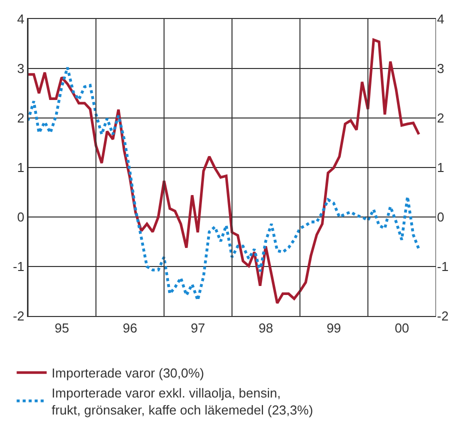  I want to click on x-tick-label: 96, so click(130, 328).